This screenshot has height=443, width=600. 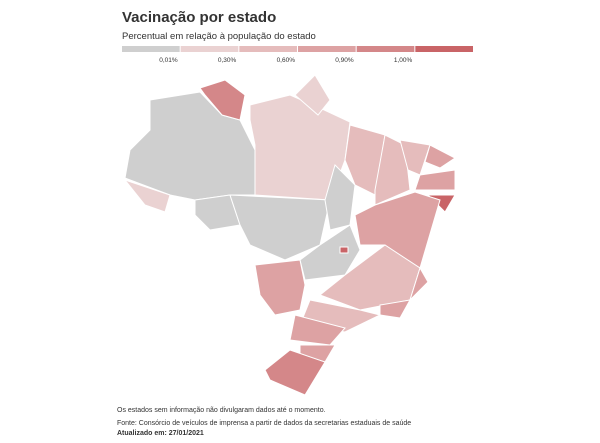 I want to click on updated: Atualizado em: 27/01/2021, so click(x=160, y=433).